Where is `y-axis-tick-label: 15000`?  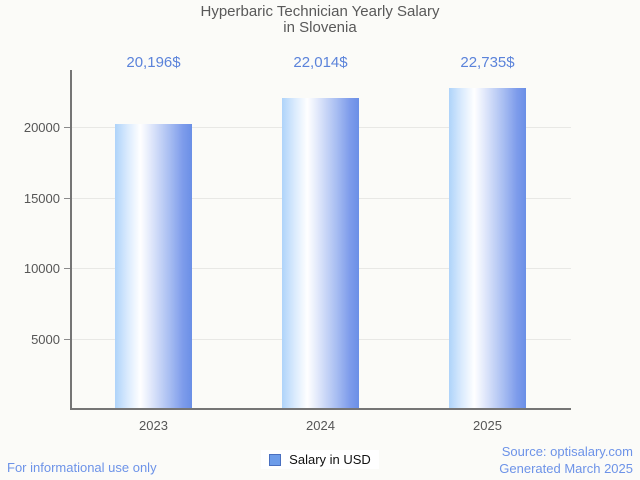
y-axis-tick-label: 15000 is located at coordinates (41, 198).